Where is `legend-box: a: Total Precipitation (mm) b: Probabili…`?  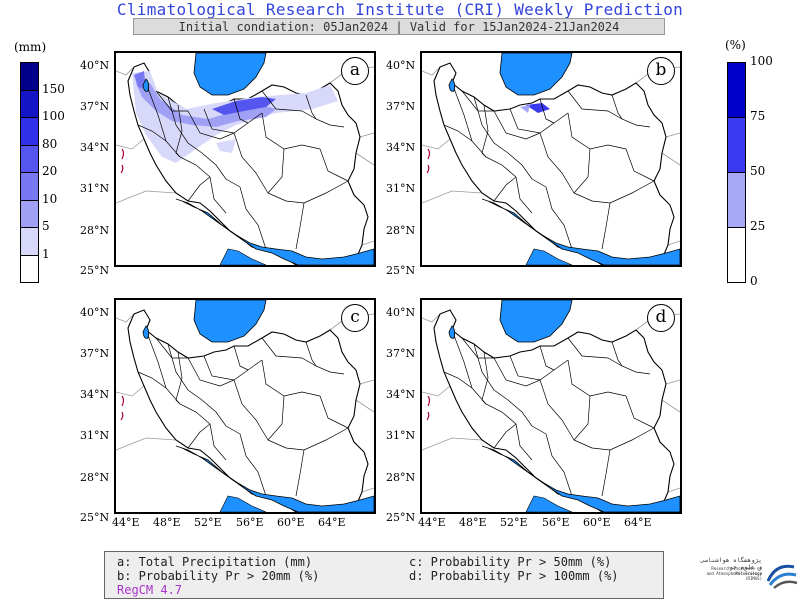 legend-box: a: Total Precipitation (mm) b: Probabili… is located at coordinates (384, 575).